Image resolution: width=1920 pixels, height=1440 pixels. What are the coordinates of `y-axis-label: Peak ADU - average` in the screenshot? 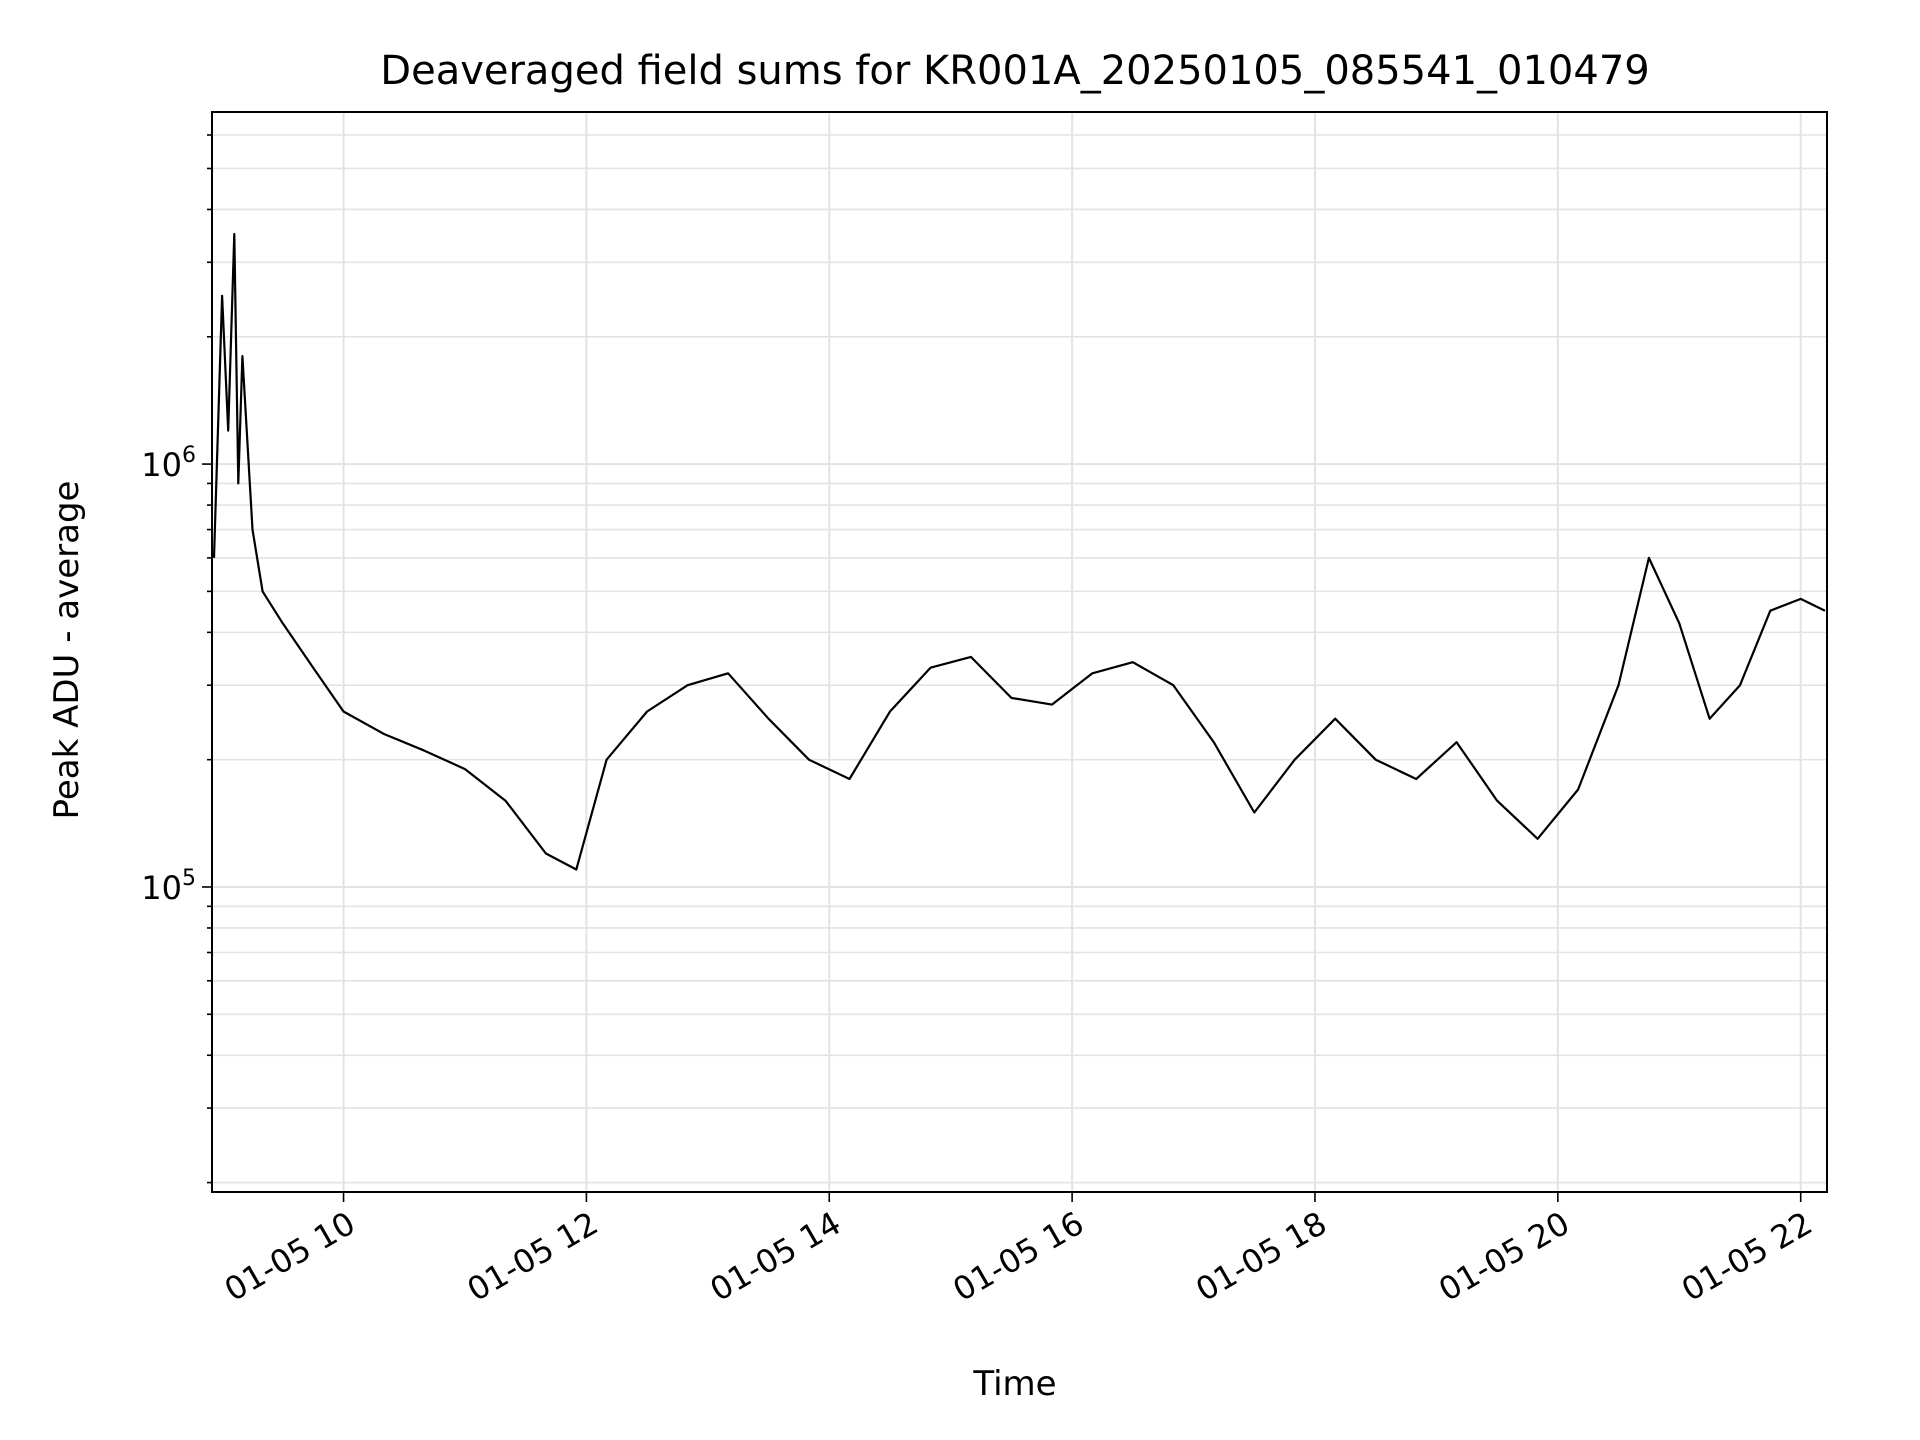 It's located at (67, 650).